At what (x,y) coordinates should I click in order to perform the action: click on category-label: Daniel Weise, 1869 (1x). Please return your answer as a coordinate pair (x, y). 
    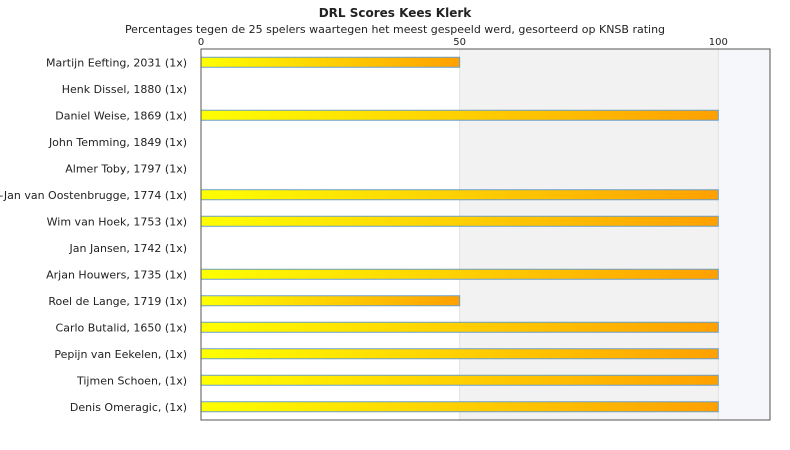
    Looking at the image, I should click on (121, 115).